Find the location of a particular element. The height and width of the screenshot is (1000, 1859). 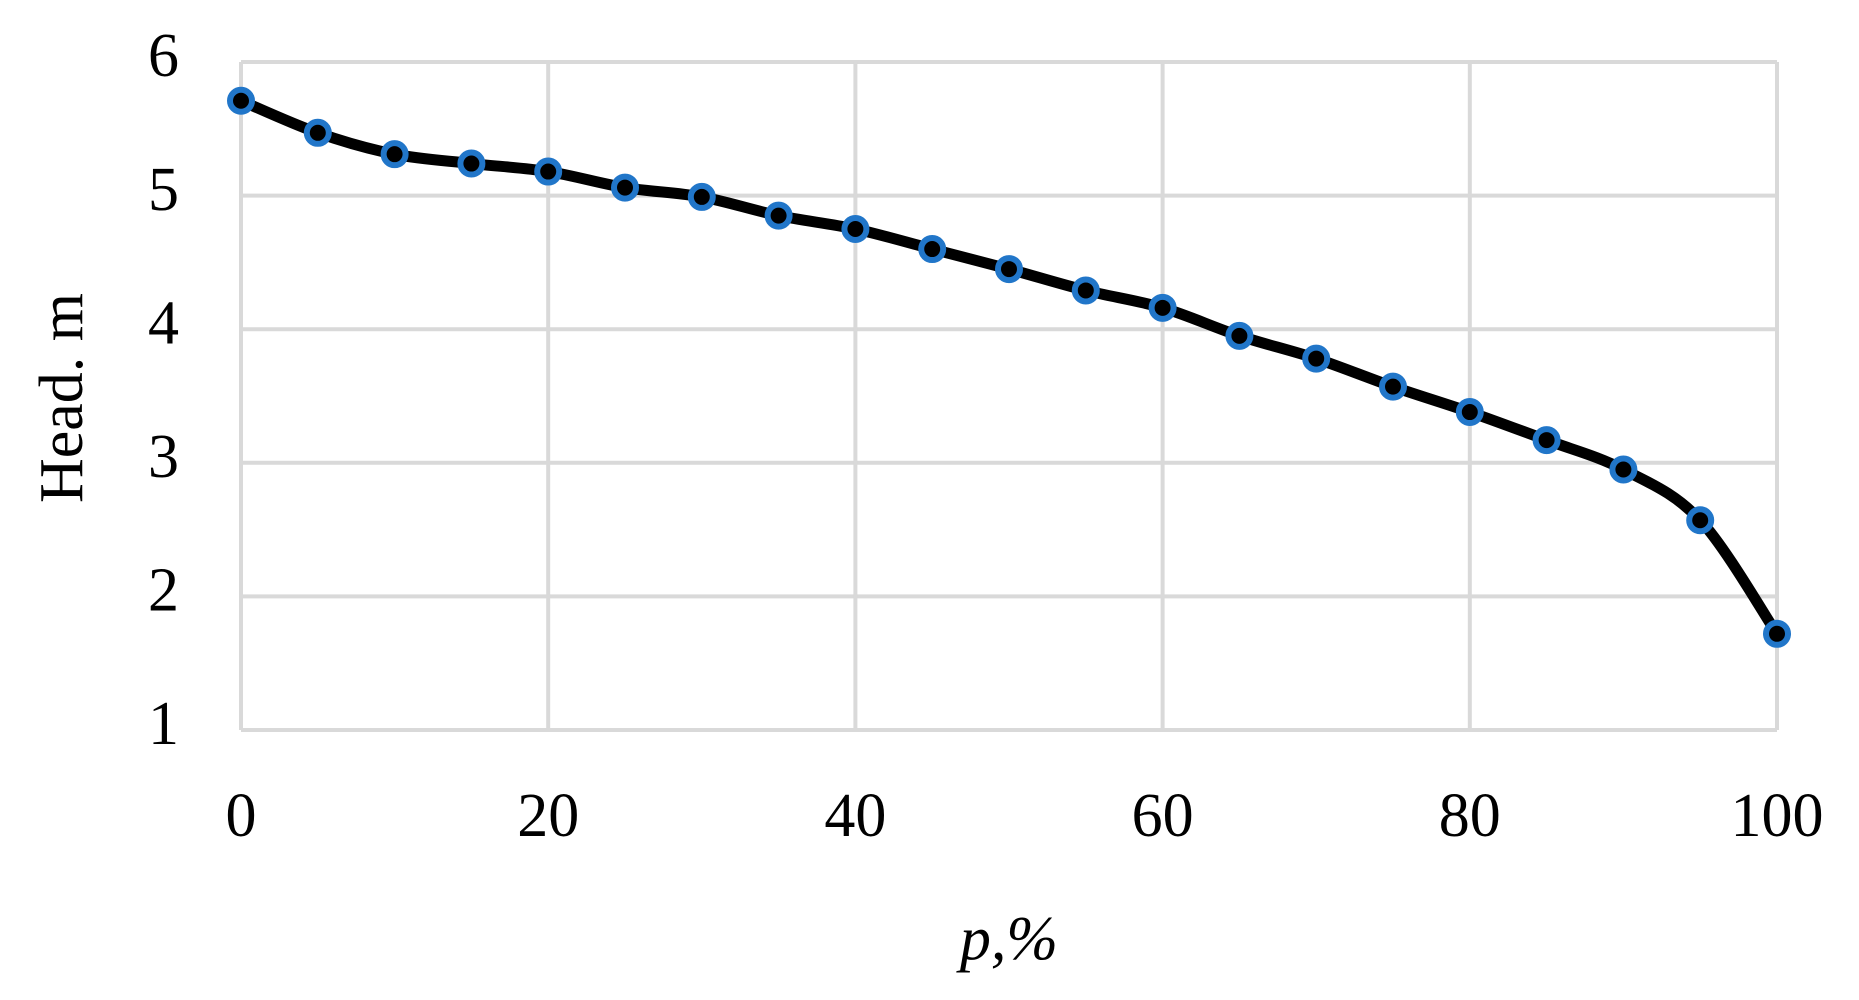

y-tick-label: 1 is located at coordinates (163, 724).